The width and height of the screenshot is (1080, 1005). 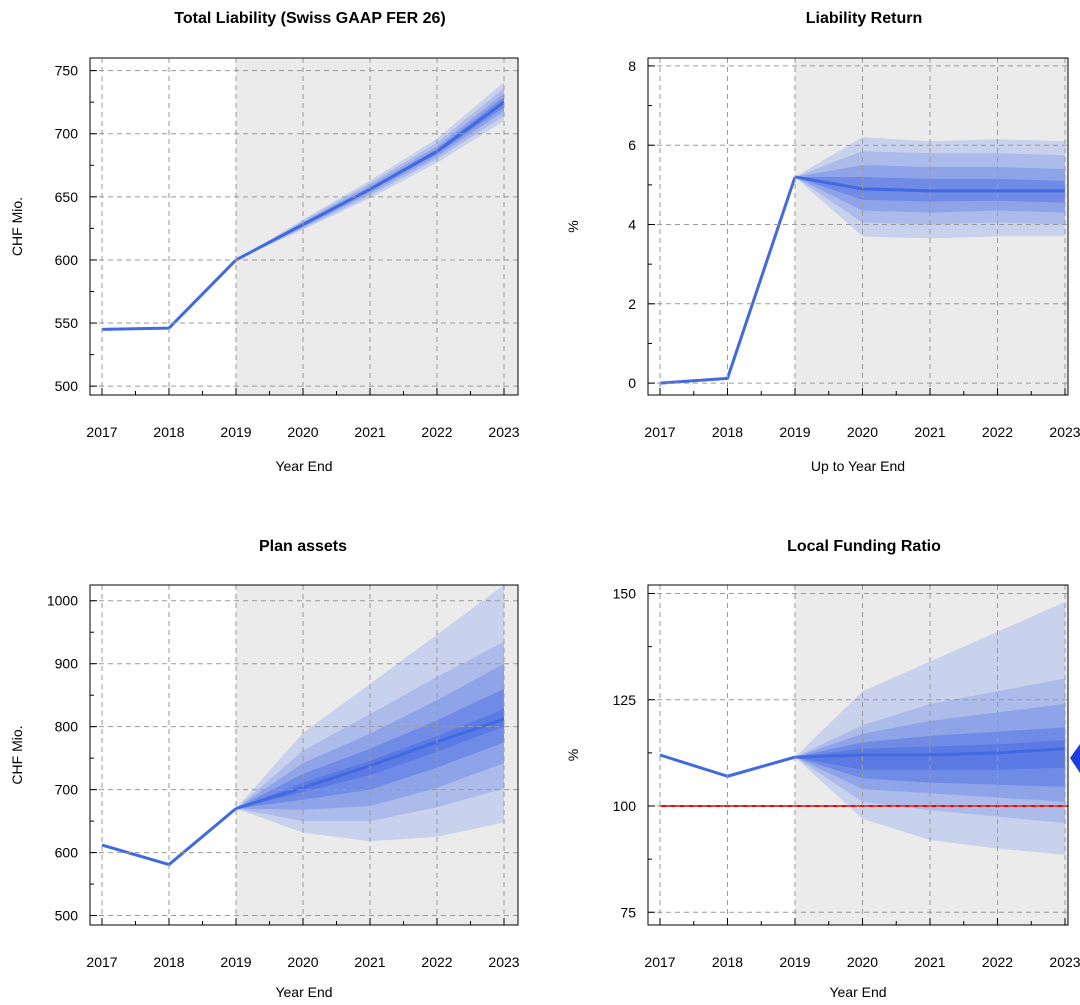 What do you see at coordinates (67, 664) in the screenshot?
I see `y-tick-label: 900` at bounding box center [67, 664].